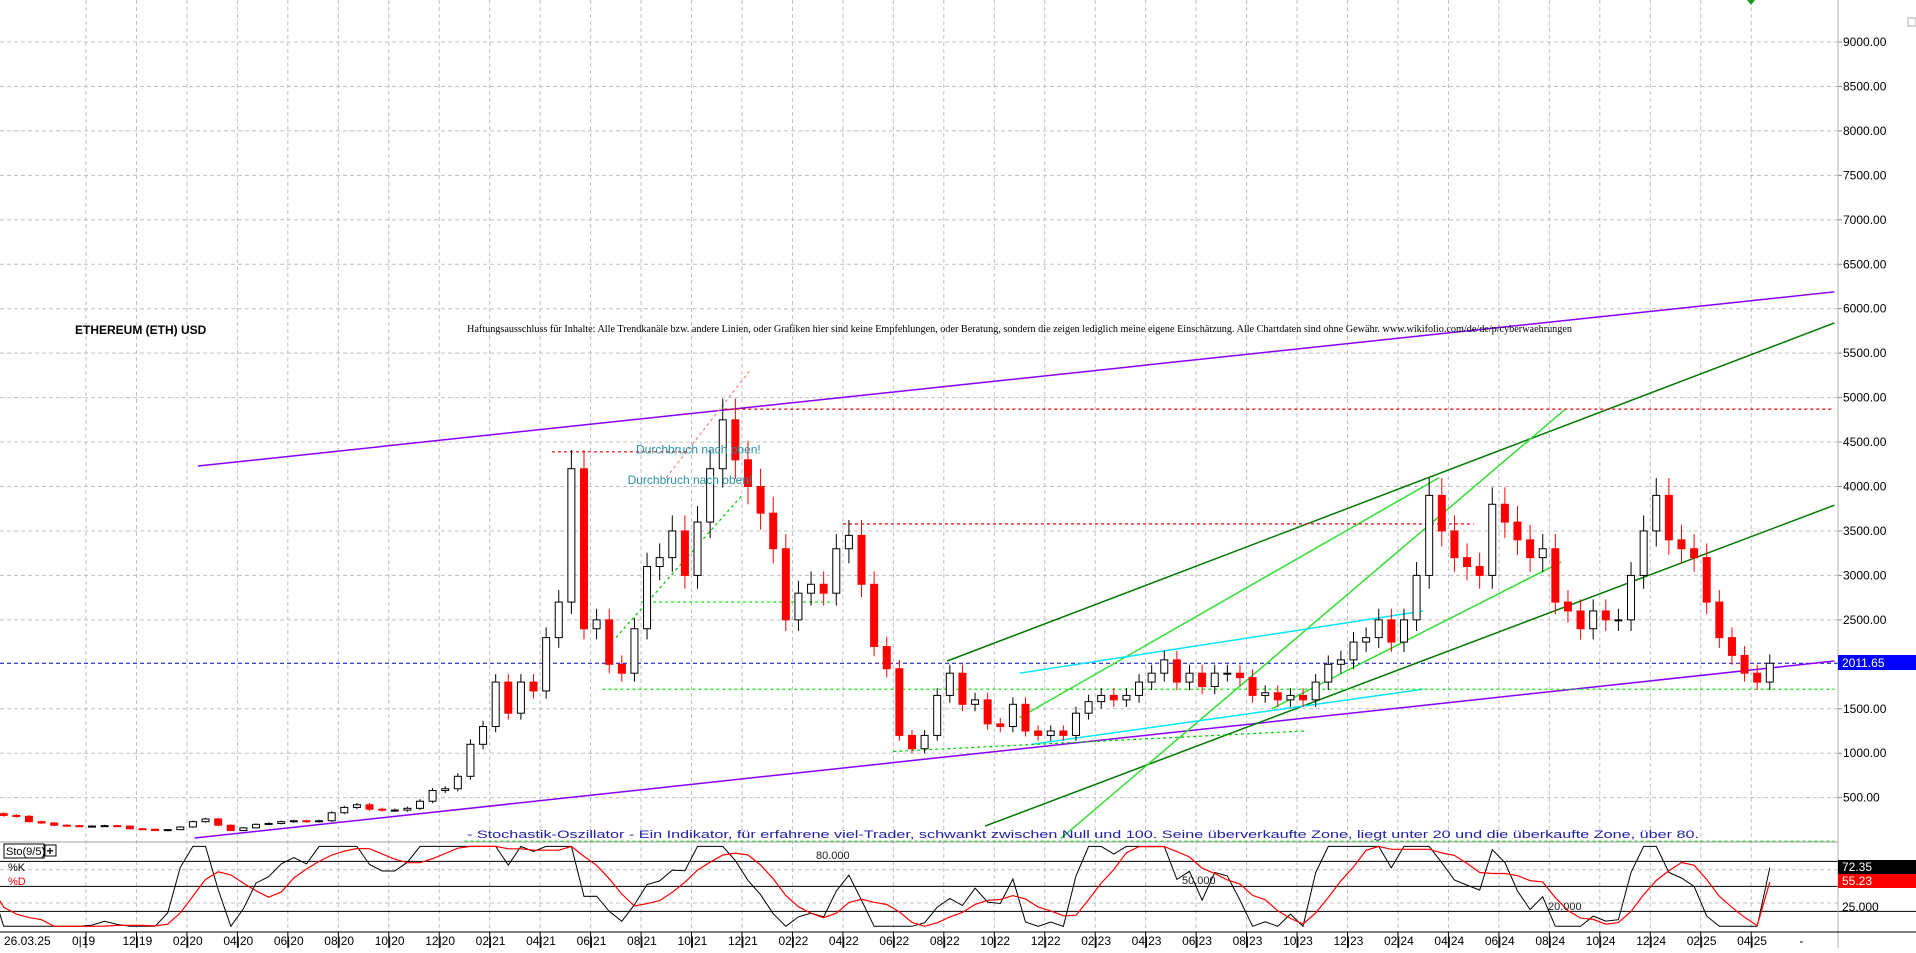 The image size is (1916, 953). I want to click on stoch-axis-label: 25.000, so click(1860, 907).